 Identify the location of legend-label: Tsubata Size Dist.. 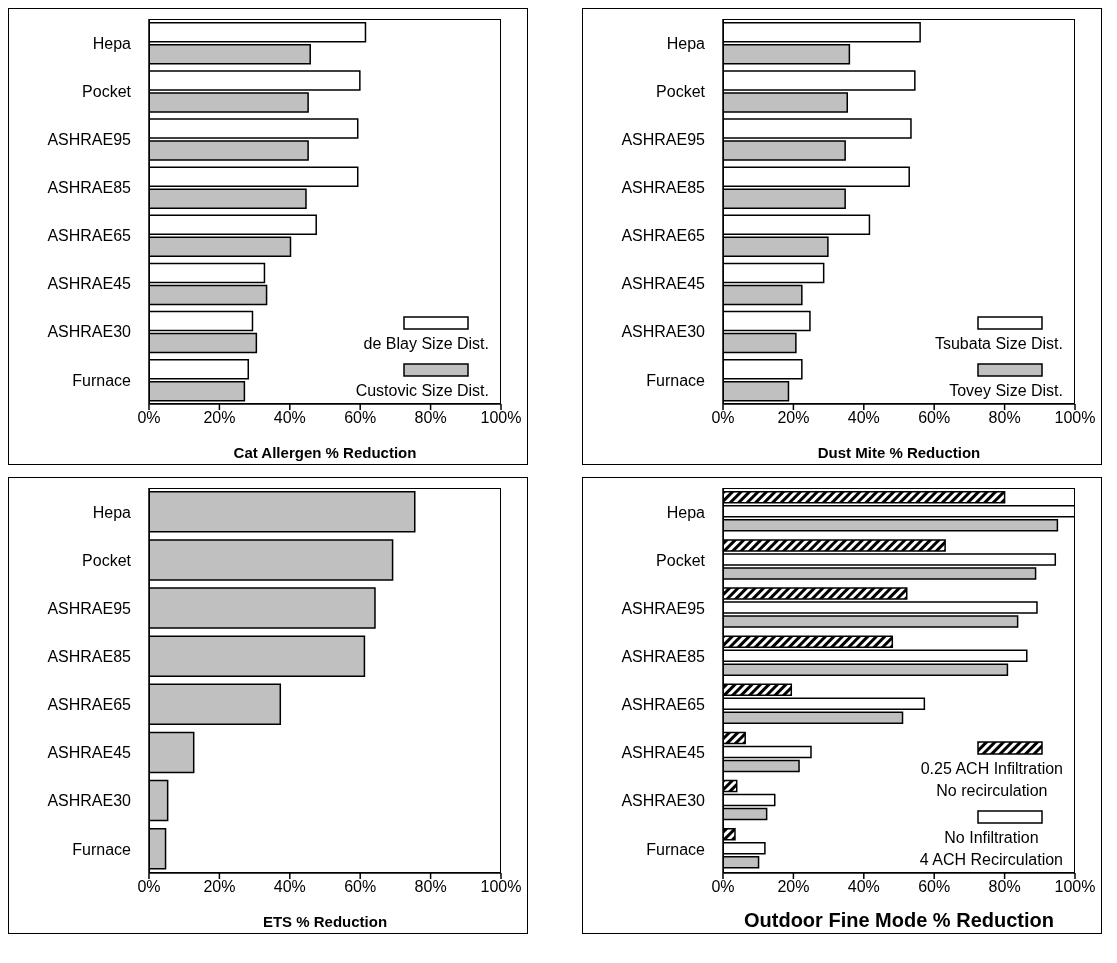
(998, 344).